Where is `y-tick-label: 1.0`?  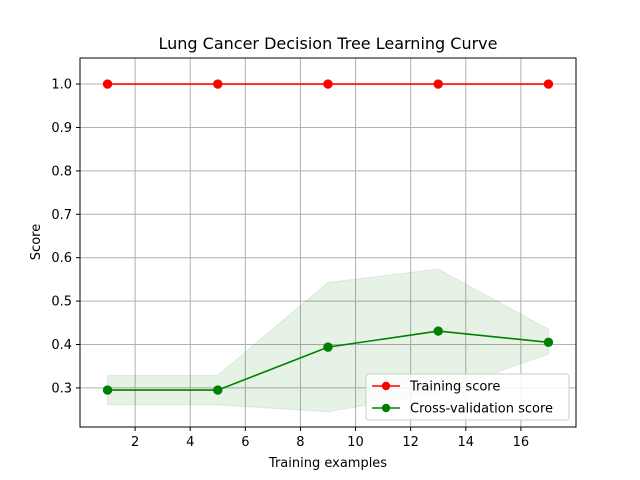 y-tick-label: 1.0 is located at coordinates (61, 85).